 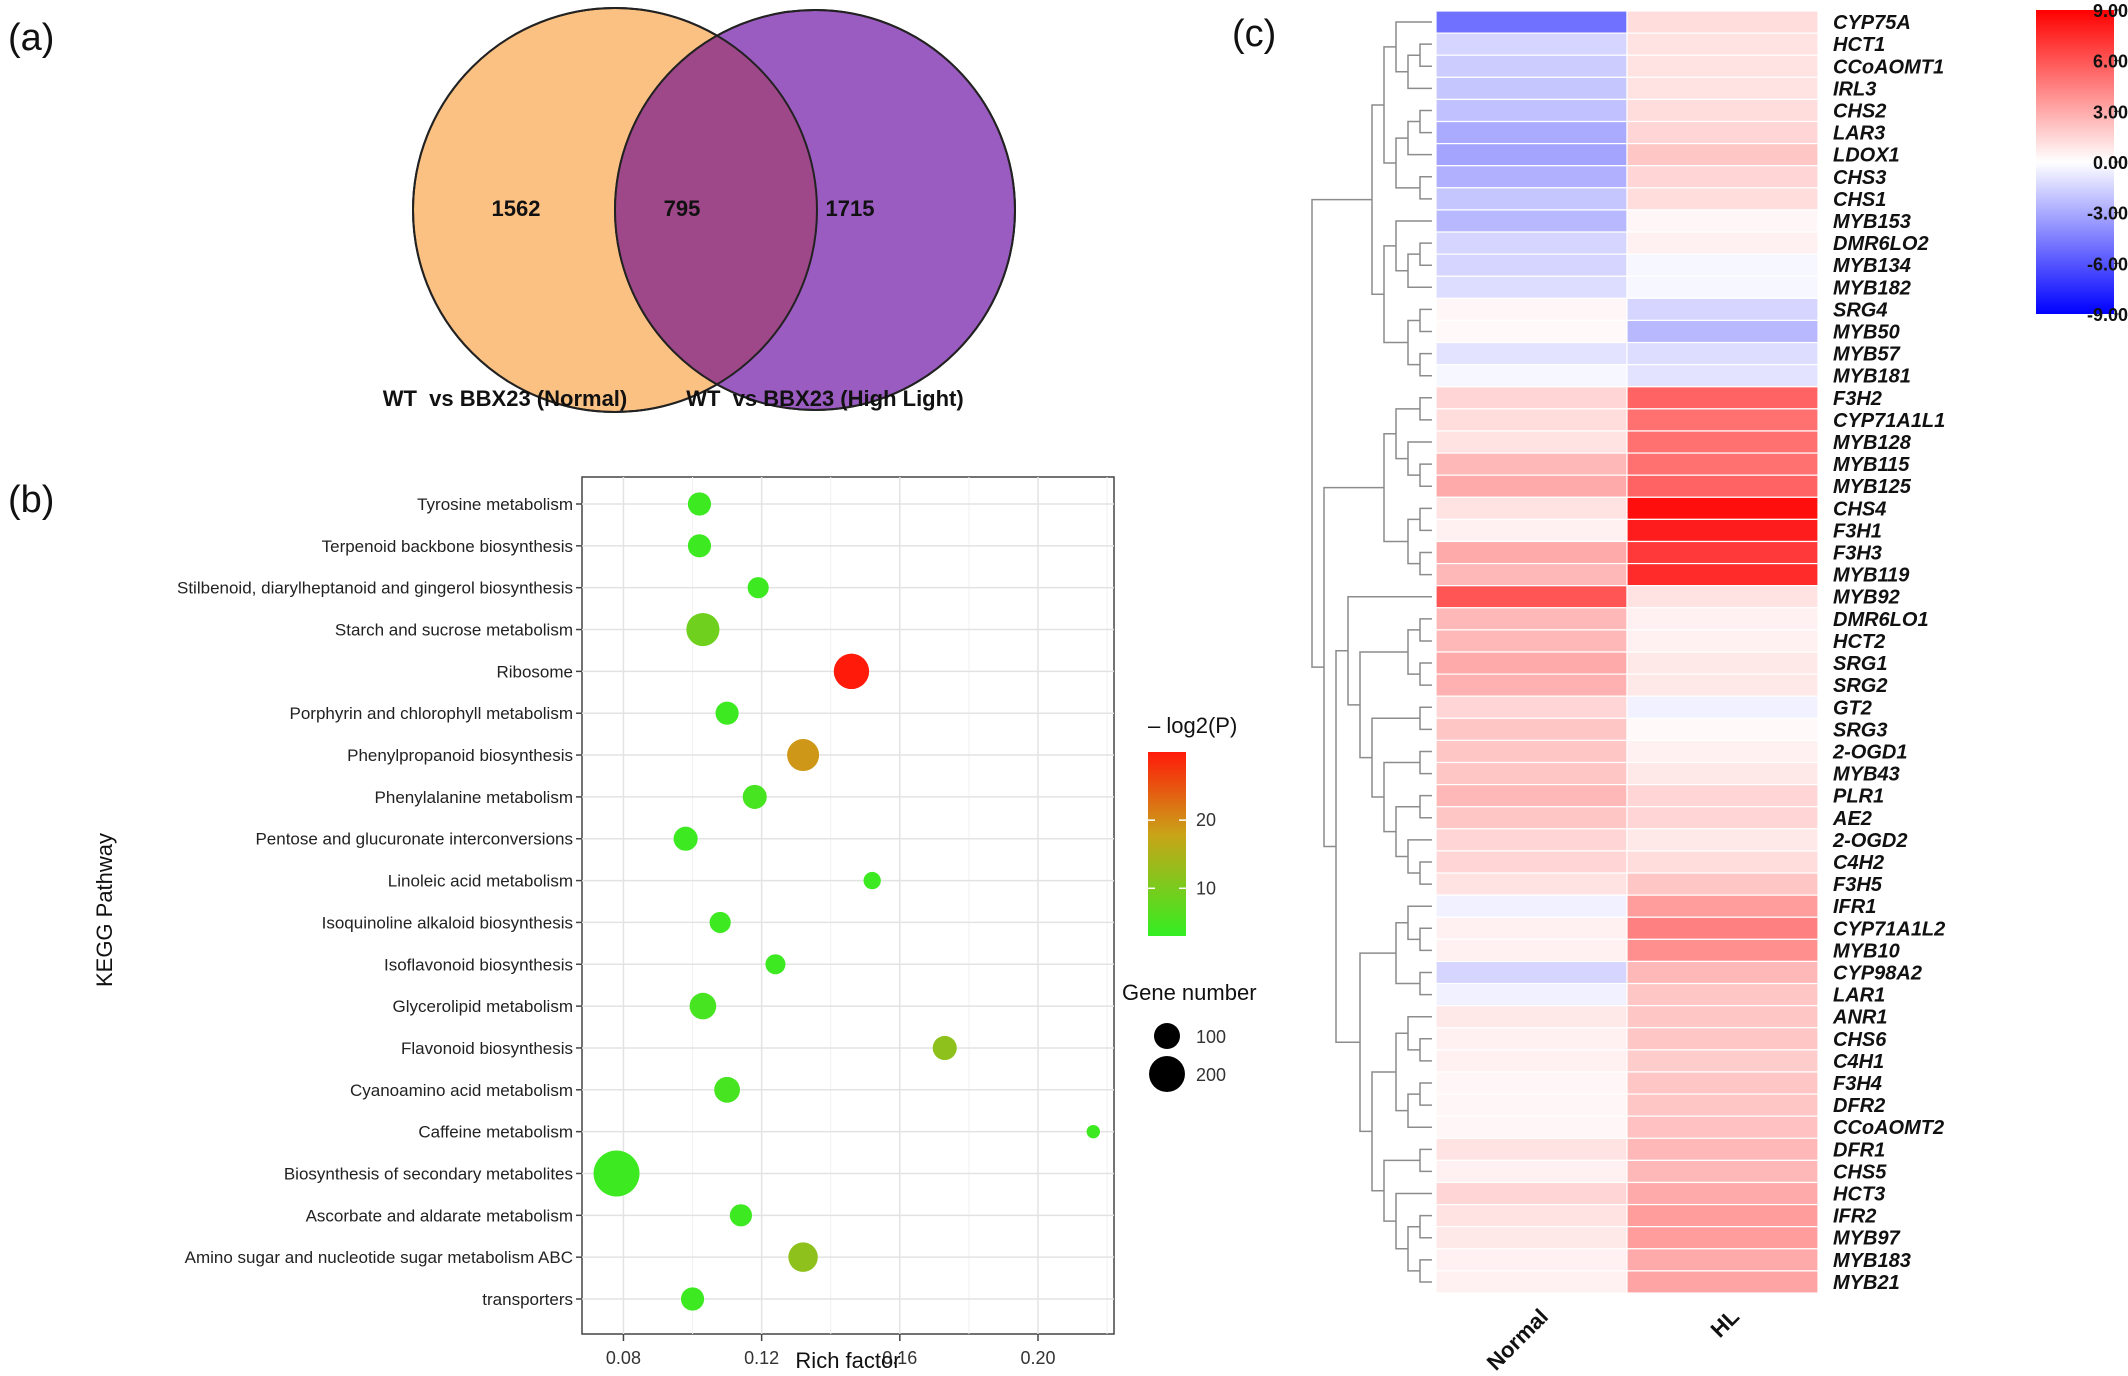 I want to click on heatmap-gene-label: MYB115, so click(x=1871, y=465).